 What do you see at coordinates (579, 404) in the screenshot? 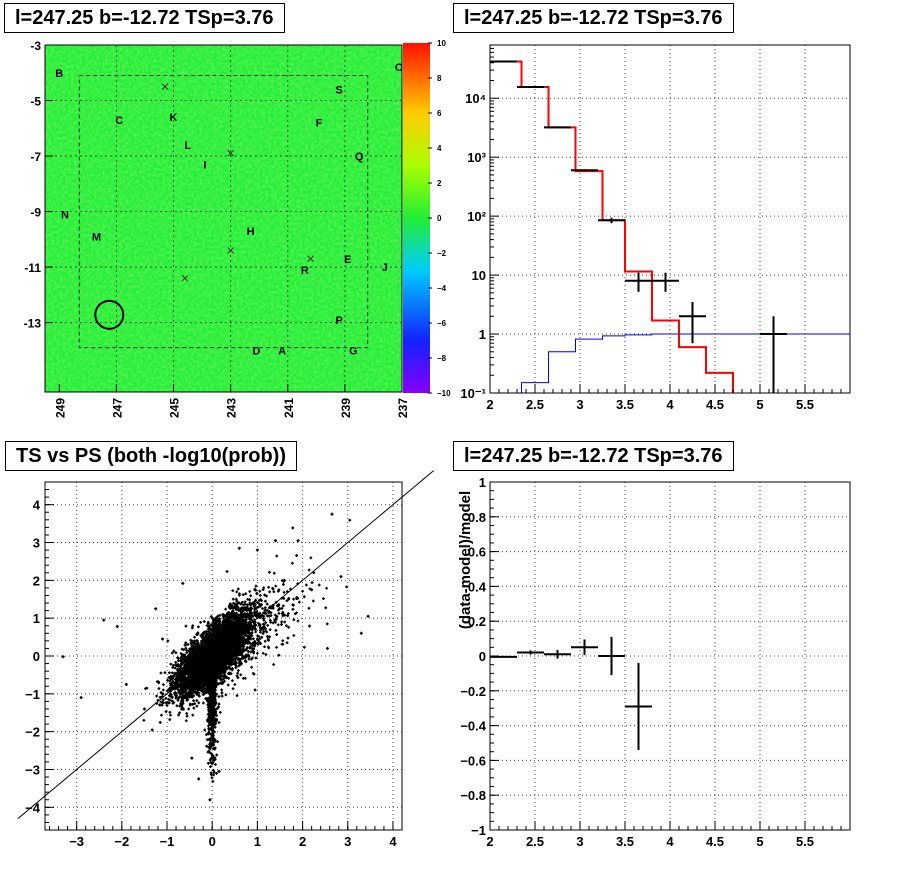
I see `spectrum-x-tick-label: 3` at bounding box center [579, 404].